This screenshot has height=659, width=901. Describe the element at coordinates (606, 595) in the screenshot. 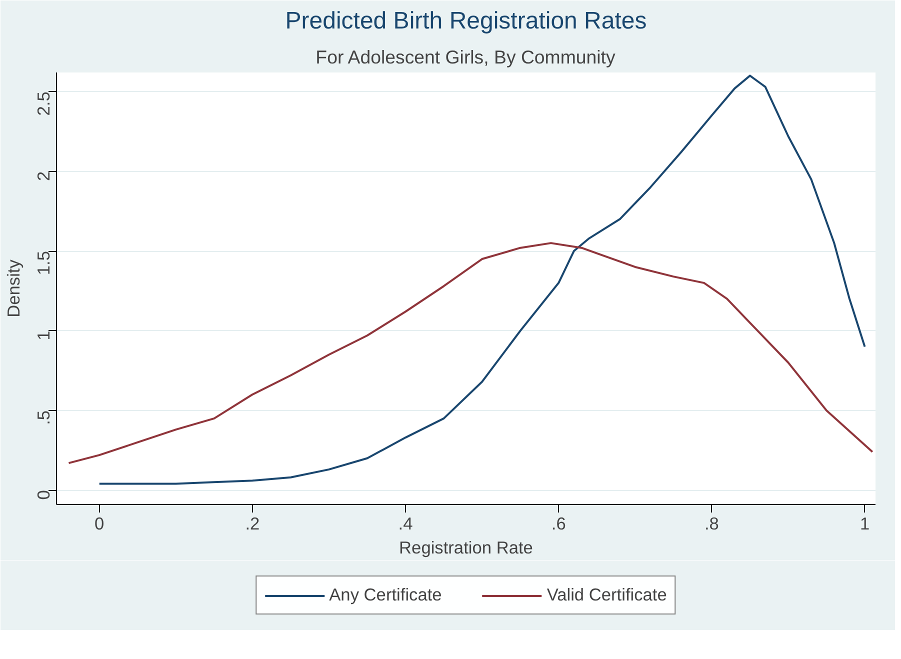

I see `legend-label: Valid Certificate` at that location.